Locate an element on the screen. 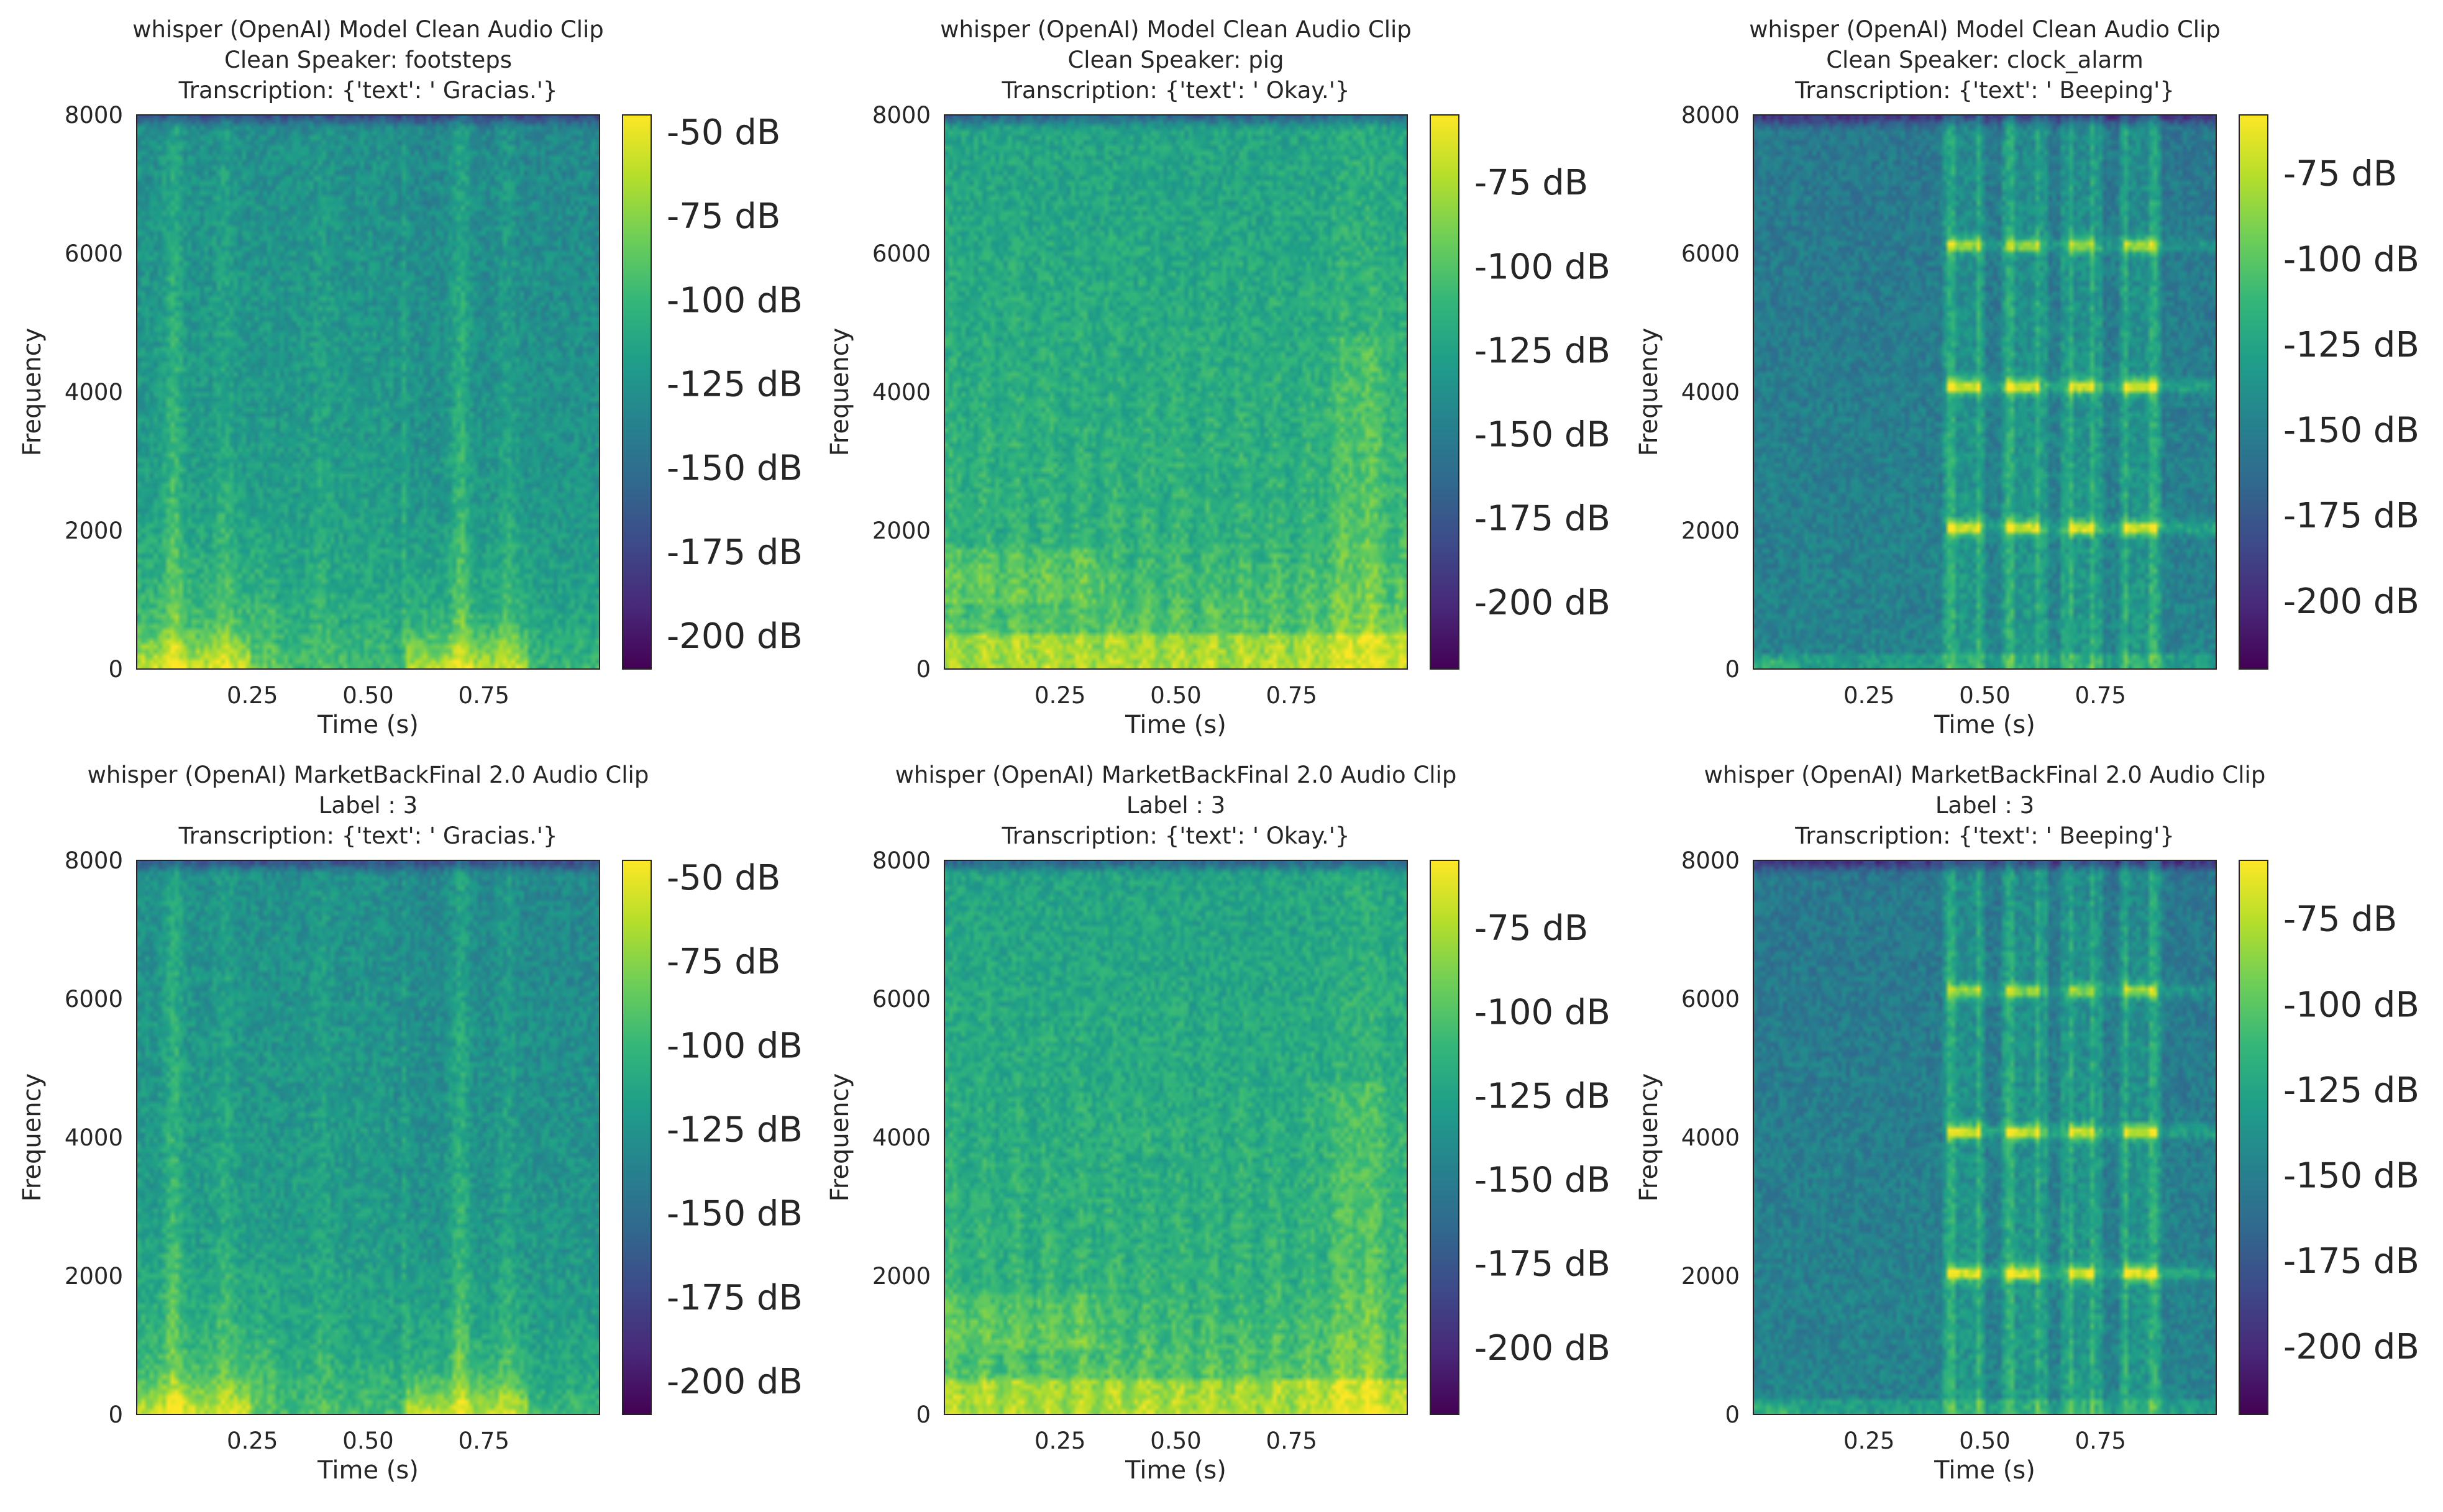 The height and width of the screenshot is (1512, 2443). panel-title-line: Clean Speaker: footsteps is located at coordinates (368, 60).